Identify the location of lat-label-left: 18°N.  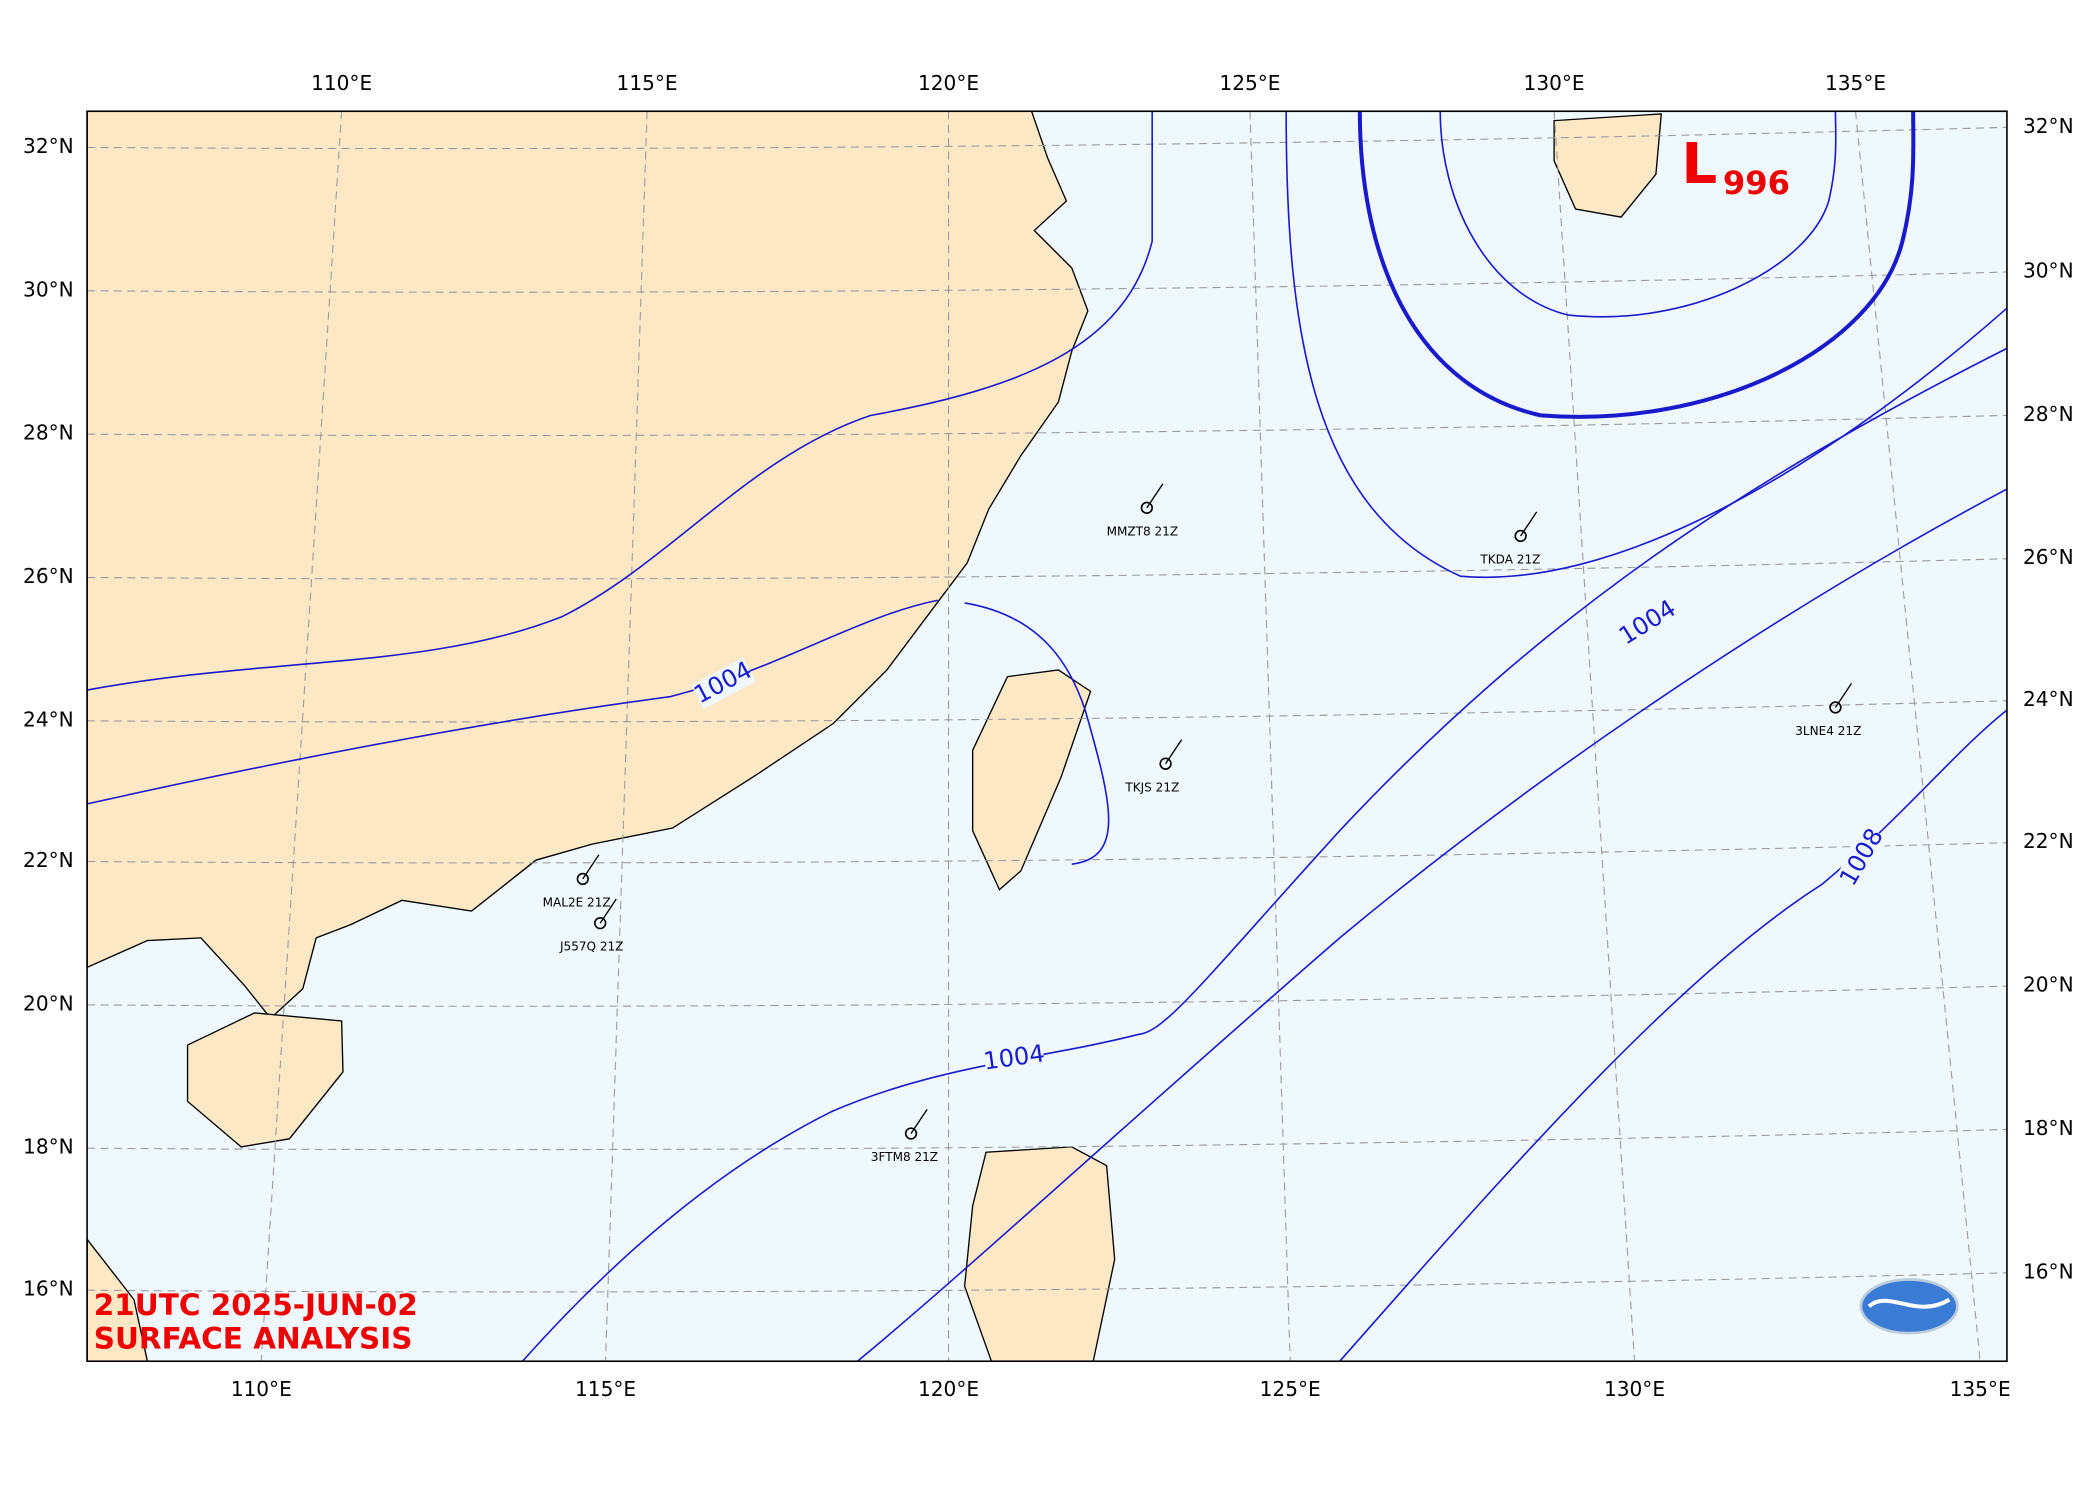
(48, 1147).